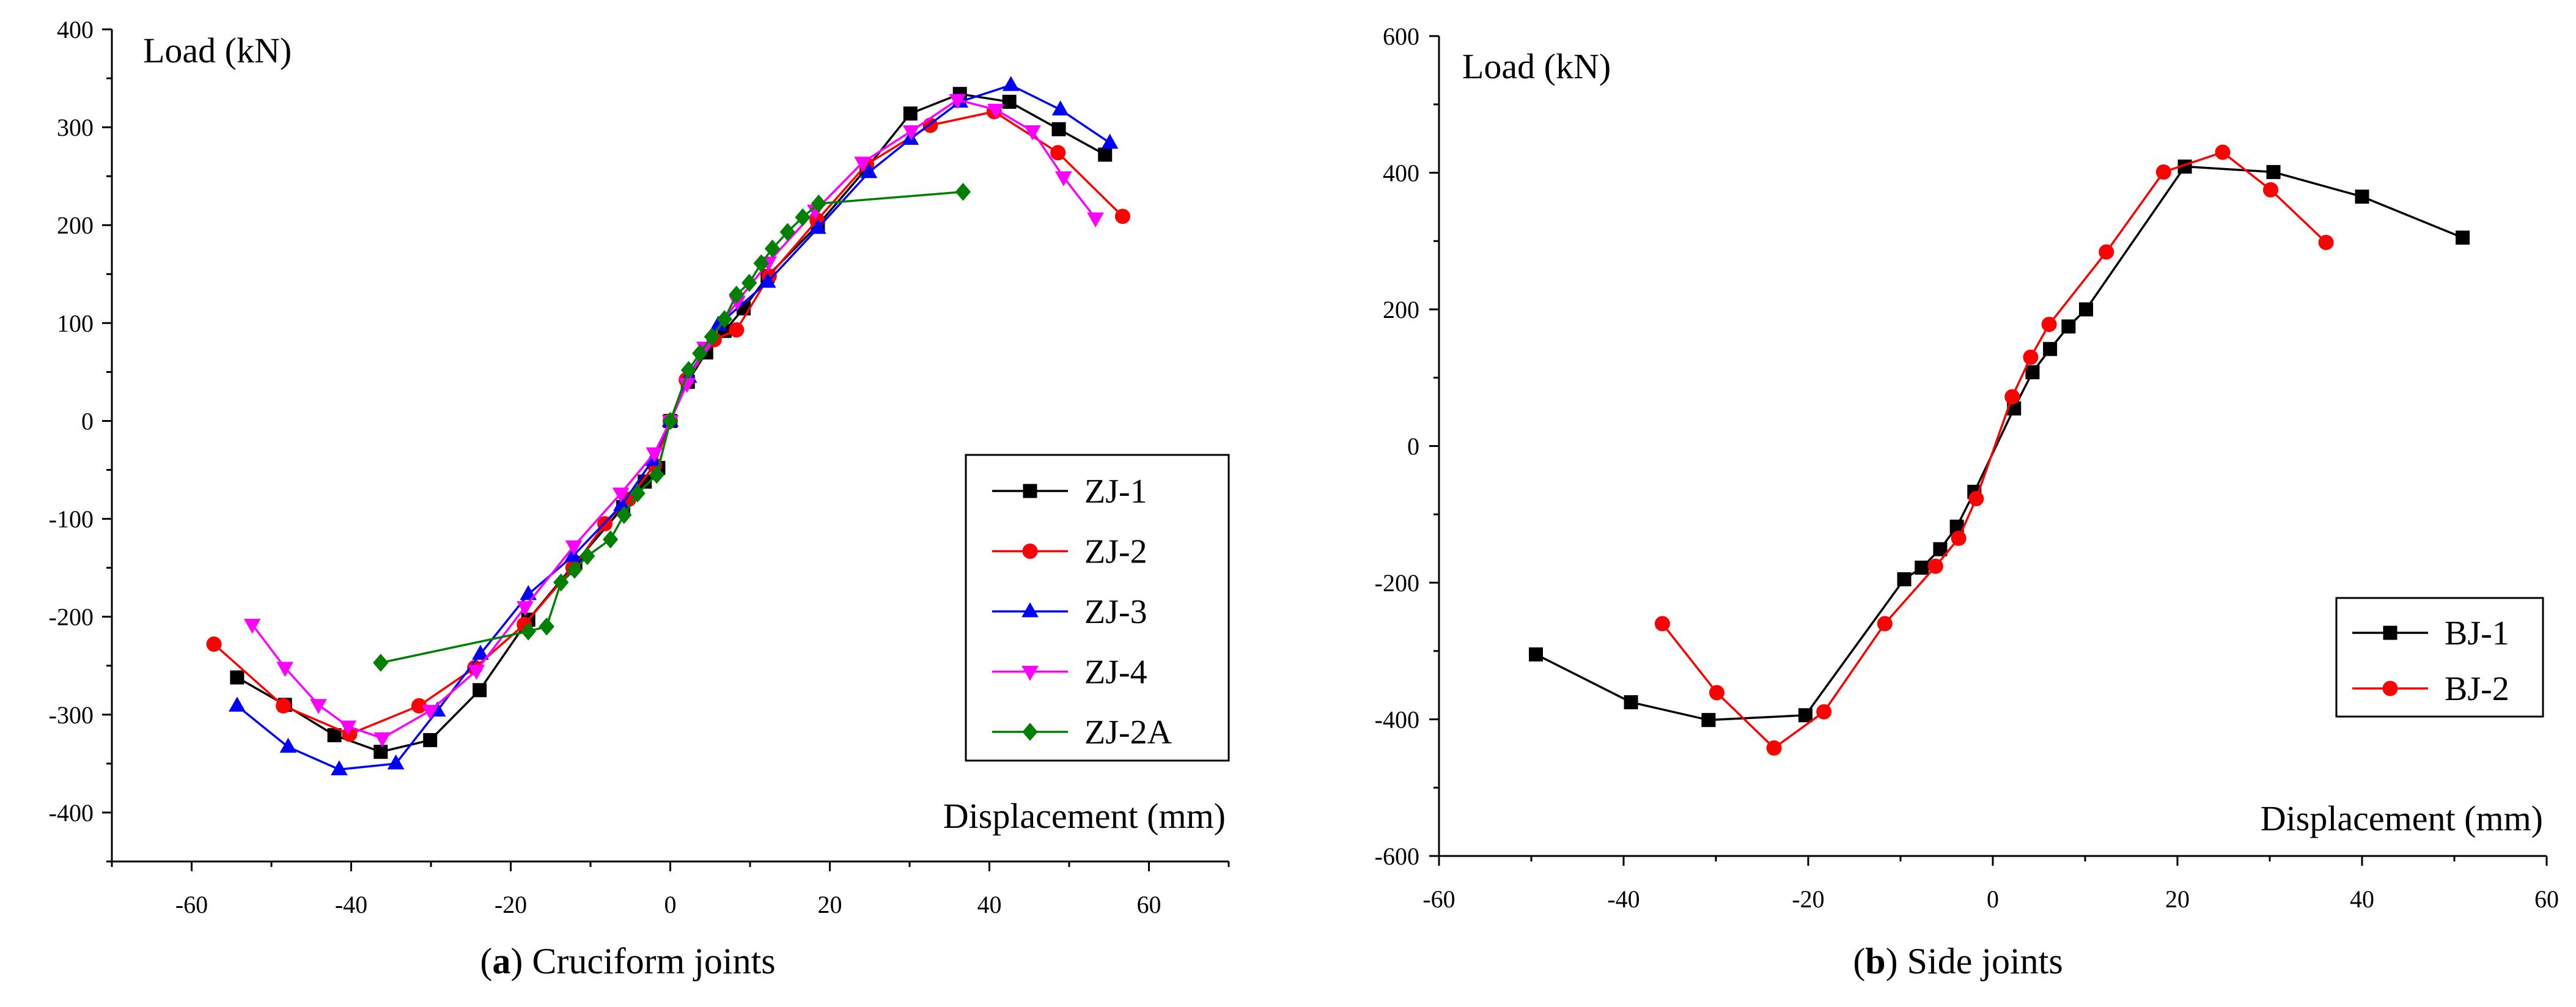 This screenshot has height=1007, width=2576. What do you see at coordinates (1069, 673) in the screenshot?
I see `legend-entry-zj-4: ZJ-4` at bounding box center [1069, 673].